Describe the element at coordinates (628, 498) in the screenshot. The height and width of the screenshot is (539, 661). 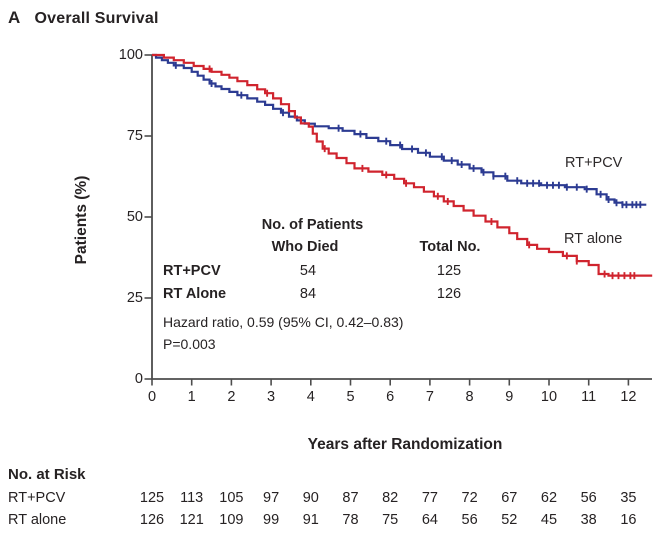
I see `risk-count: 35` at that location.